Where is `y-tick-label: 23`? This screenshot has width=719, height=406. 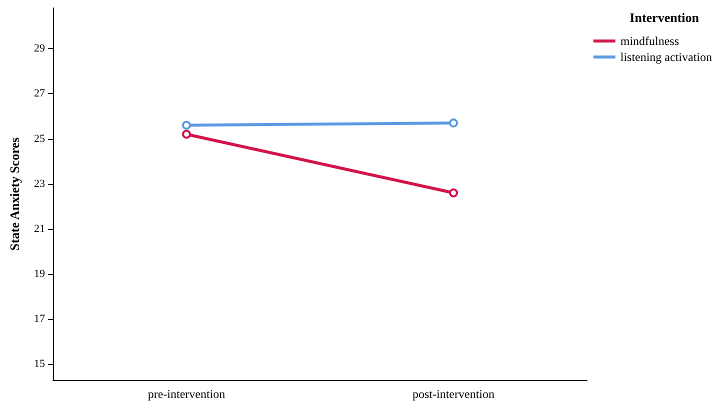
y-tick-label: 23 is located at coordinates (40, 184).